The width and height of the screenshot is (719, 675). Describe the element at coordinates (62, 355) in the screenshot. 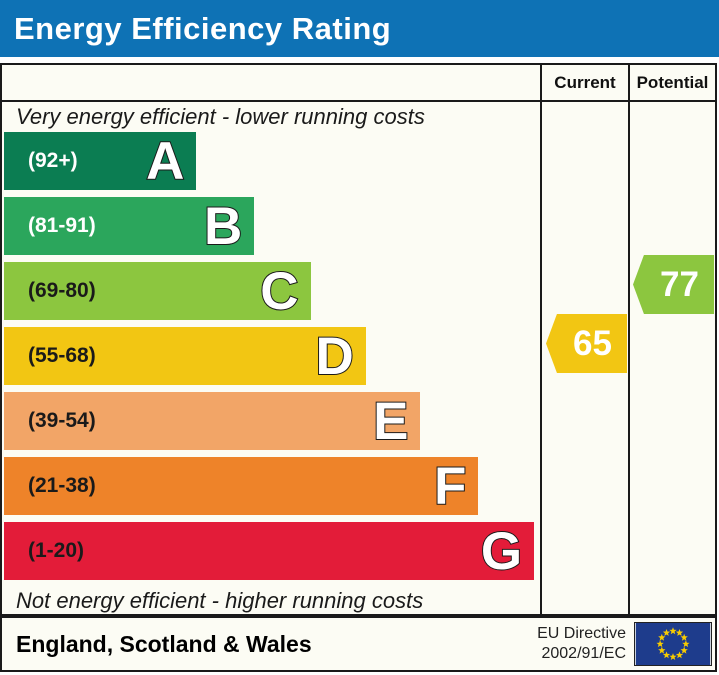

I see `band-range-d: (55-68)` at that location.